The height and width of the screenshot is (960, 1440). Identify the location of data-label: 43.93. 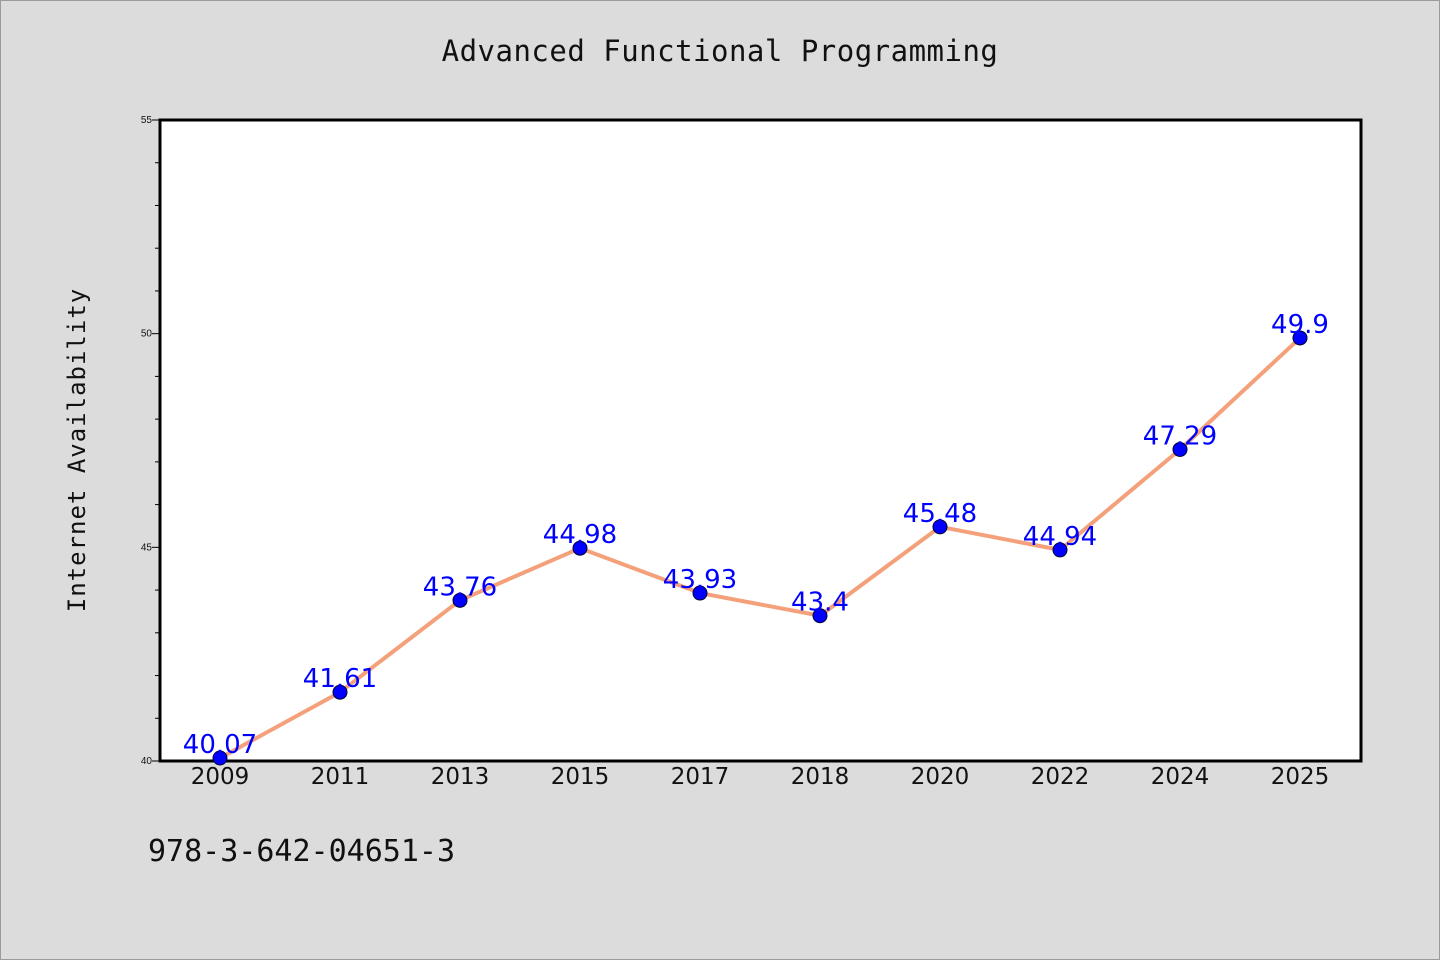
(700, 580).